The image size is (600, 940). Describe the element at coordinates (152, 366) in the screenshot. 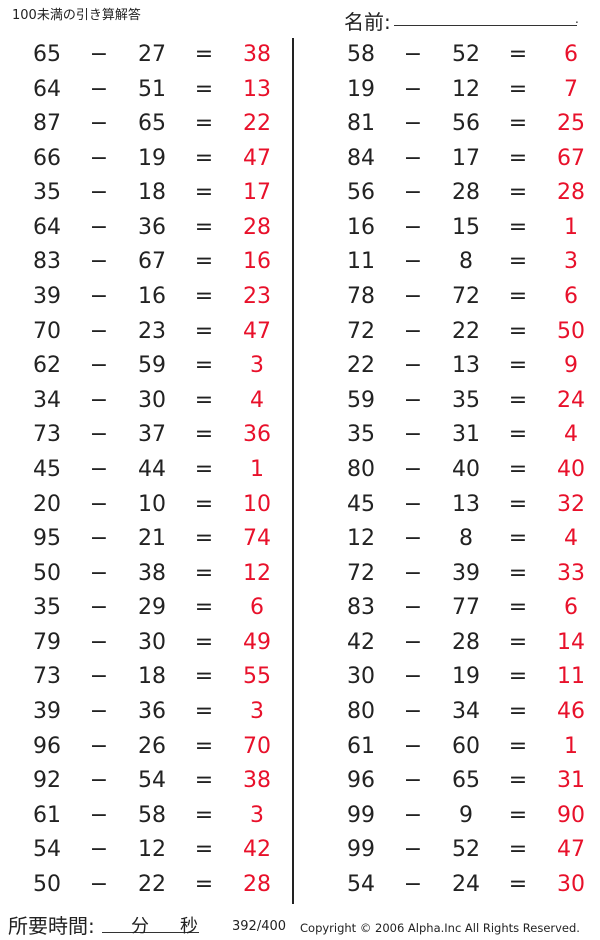

I see `subtrahend: 59` at that location.